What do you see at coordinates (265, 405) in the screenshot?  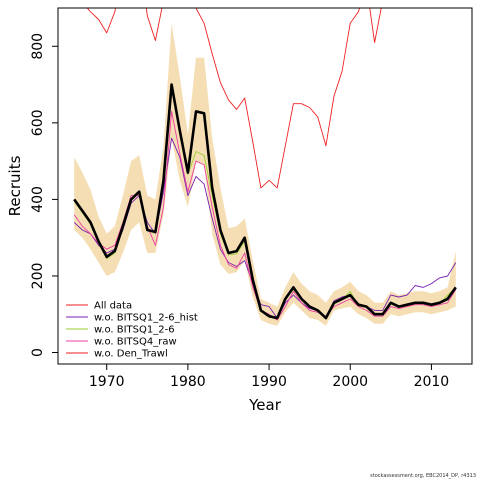 I see `x-axis-label: Year` at bounding box center [265, 405].